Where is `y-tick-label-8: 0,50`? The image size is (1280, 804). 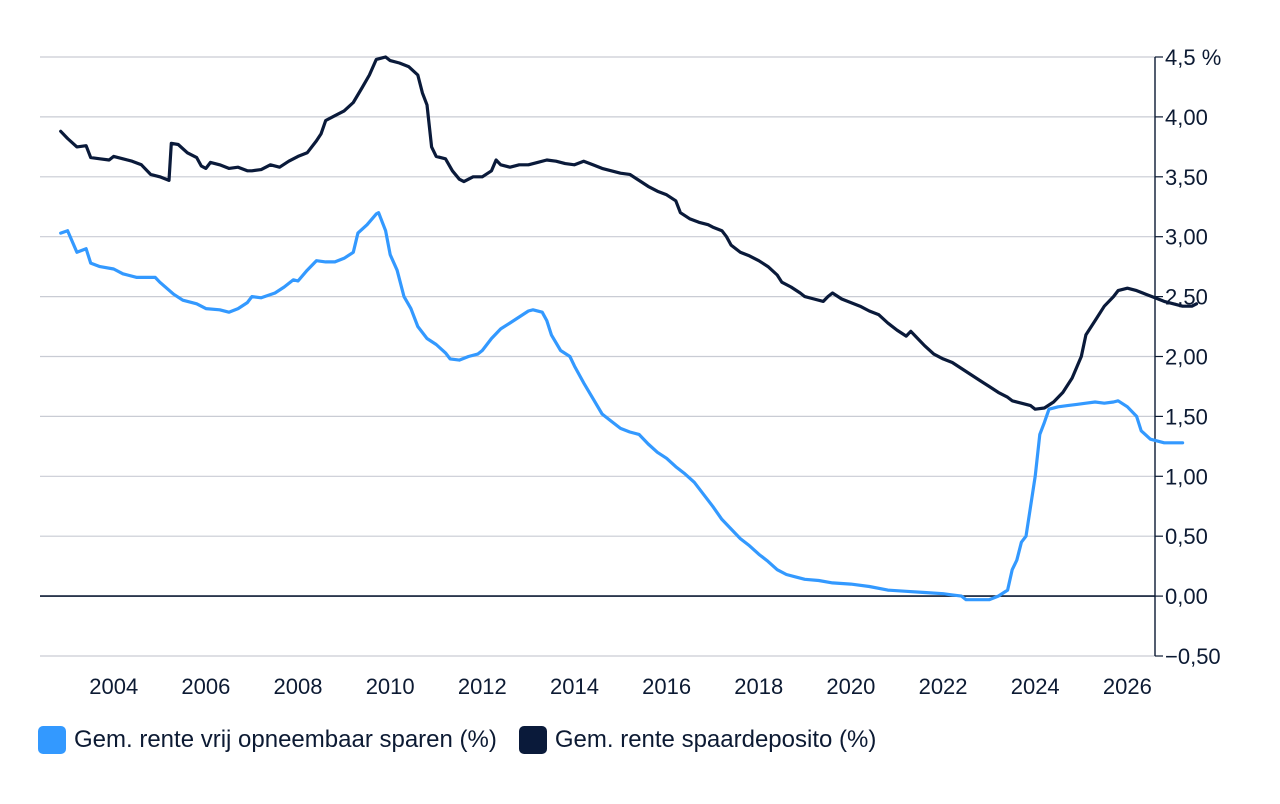 y-tick-label-8: 0,50 is located at coordinates (1186, 536).